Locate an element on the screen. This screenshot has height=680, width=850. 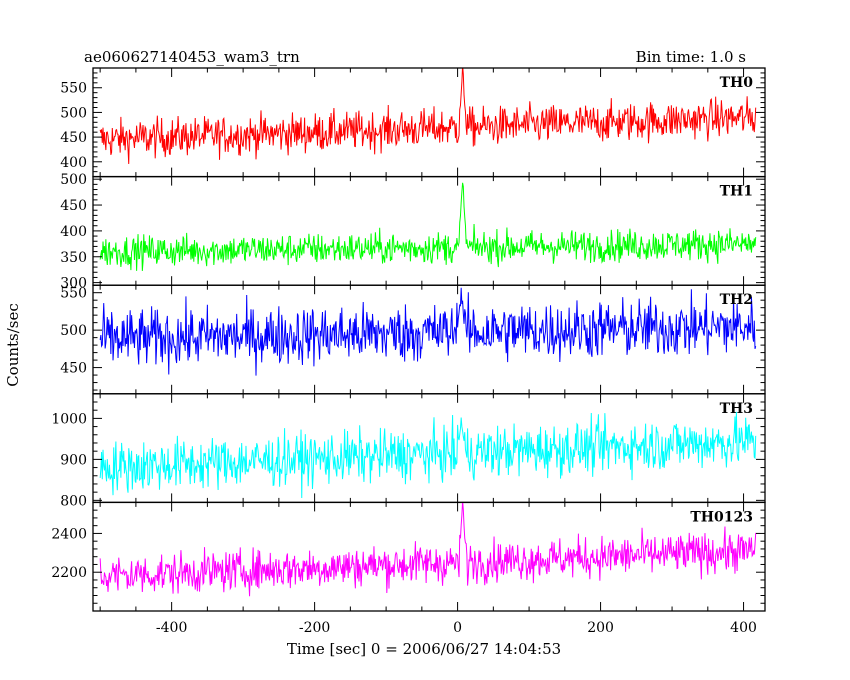
x-axis: -400 -200 0 200 400 is located at coordinates (456, 628).